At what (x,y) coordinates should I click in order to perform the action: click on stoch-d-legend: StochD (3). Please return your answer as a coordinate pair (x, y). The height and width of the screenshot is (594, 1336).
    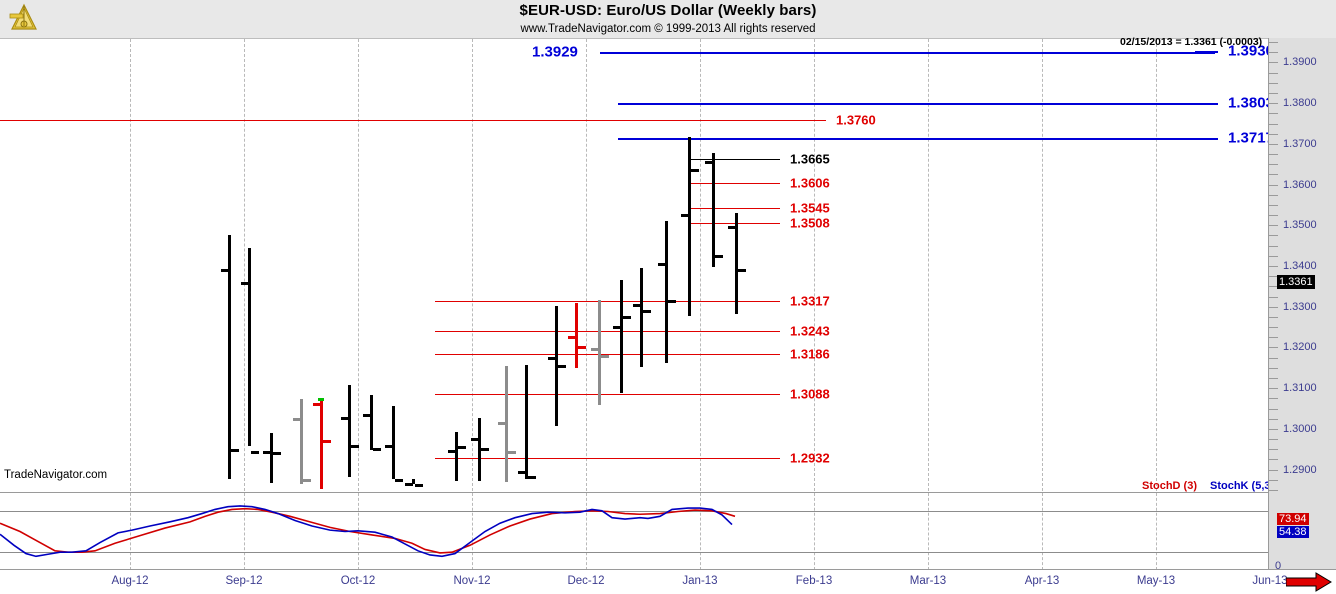
    Looking at the image, I should click on (1169, 486).